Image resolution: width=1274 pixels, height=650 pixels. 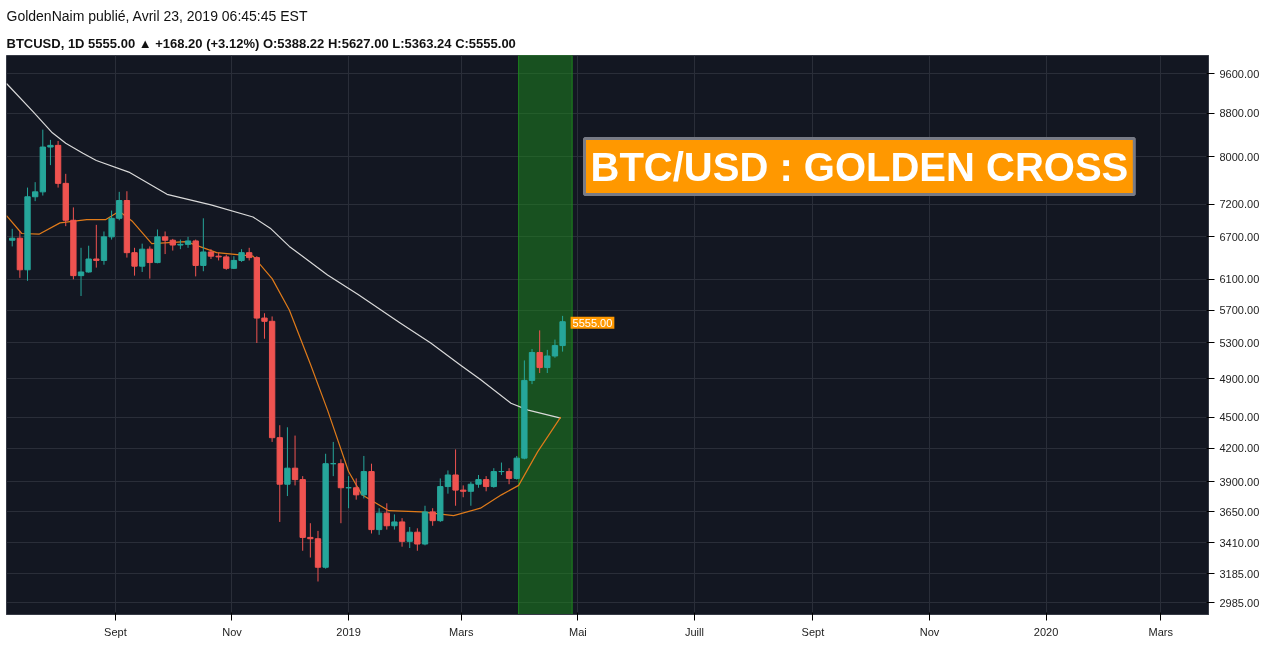 I want to click on y-tick-label: 4900.00, so click(x=1239, y=378).